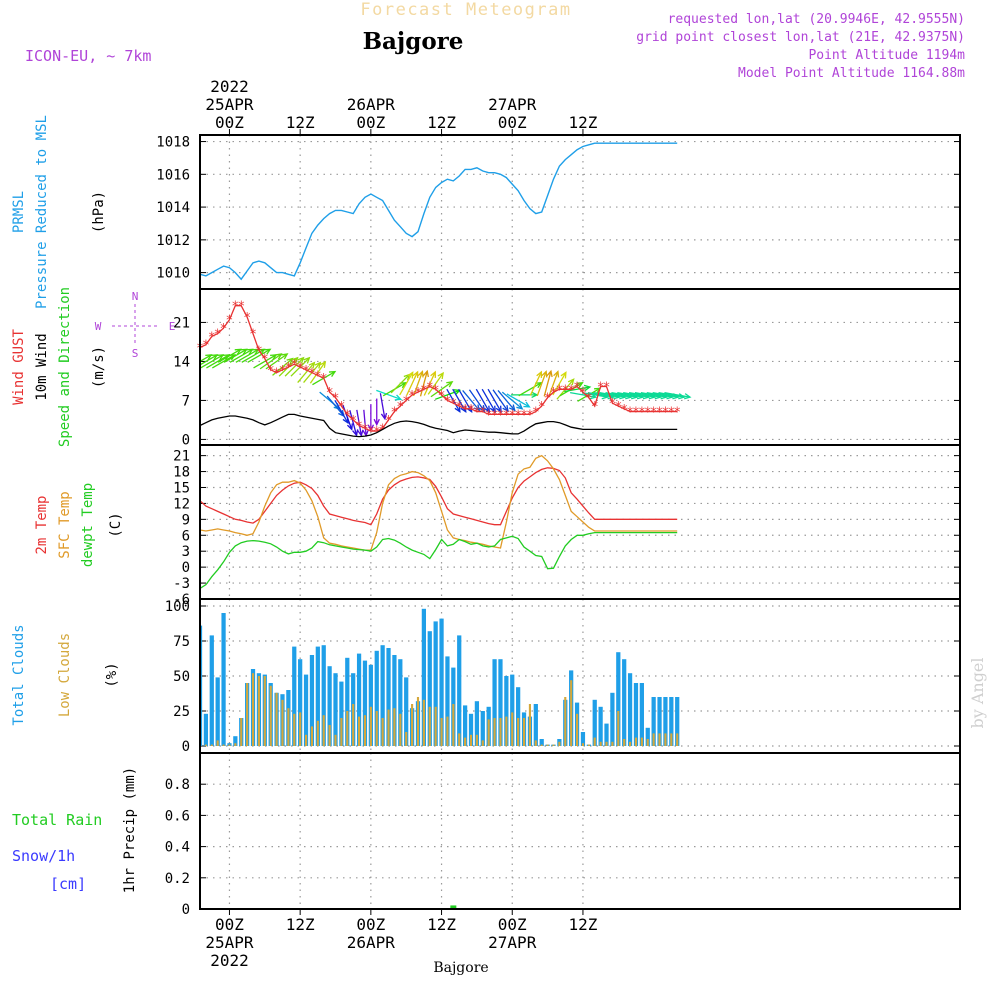 The image size is (1000, 1000). What do you see at coordinates (88, 525) in the screenshot?
I see `dewpoint-label: dewpt Temp` at bounding box center [88, 525].